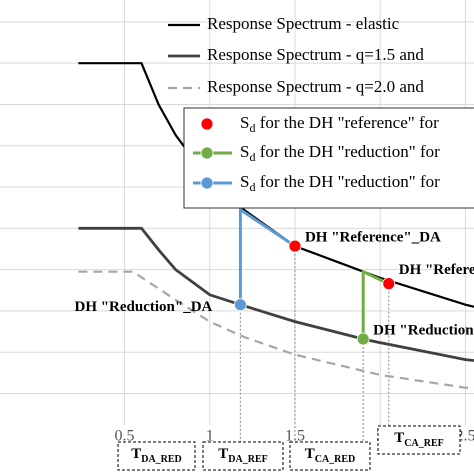 Image resolution: width=474 pixels, height=474 pixels. I want to click on annotation: DH "Reference"_DA, so click(373, 238).